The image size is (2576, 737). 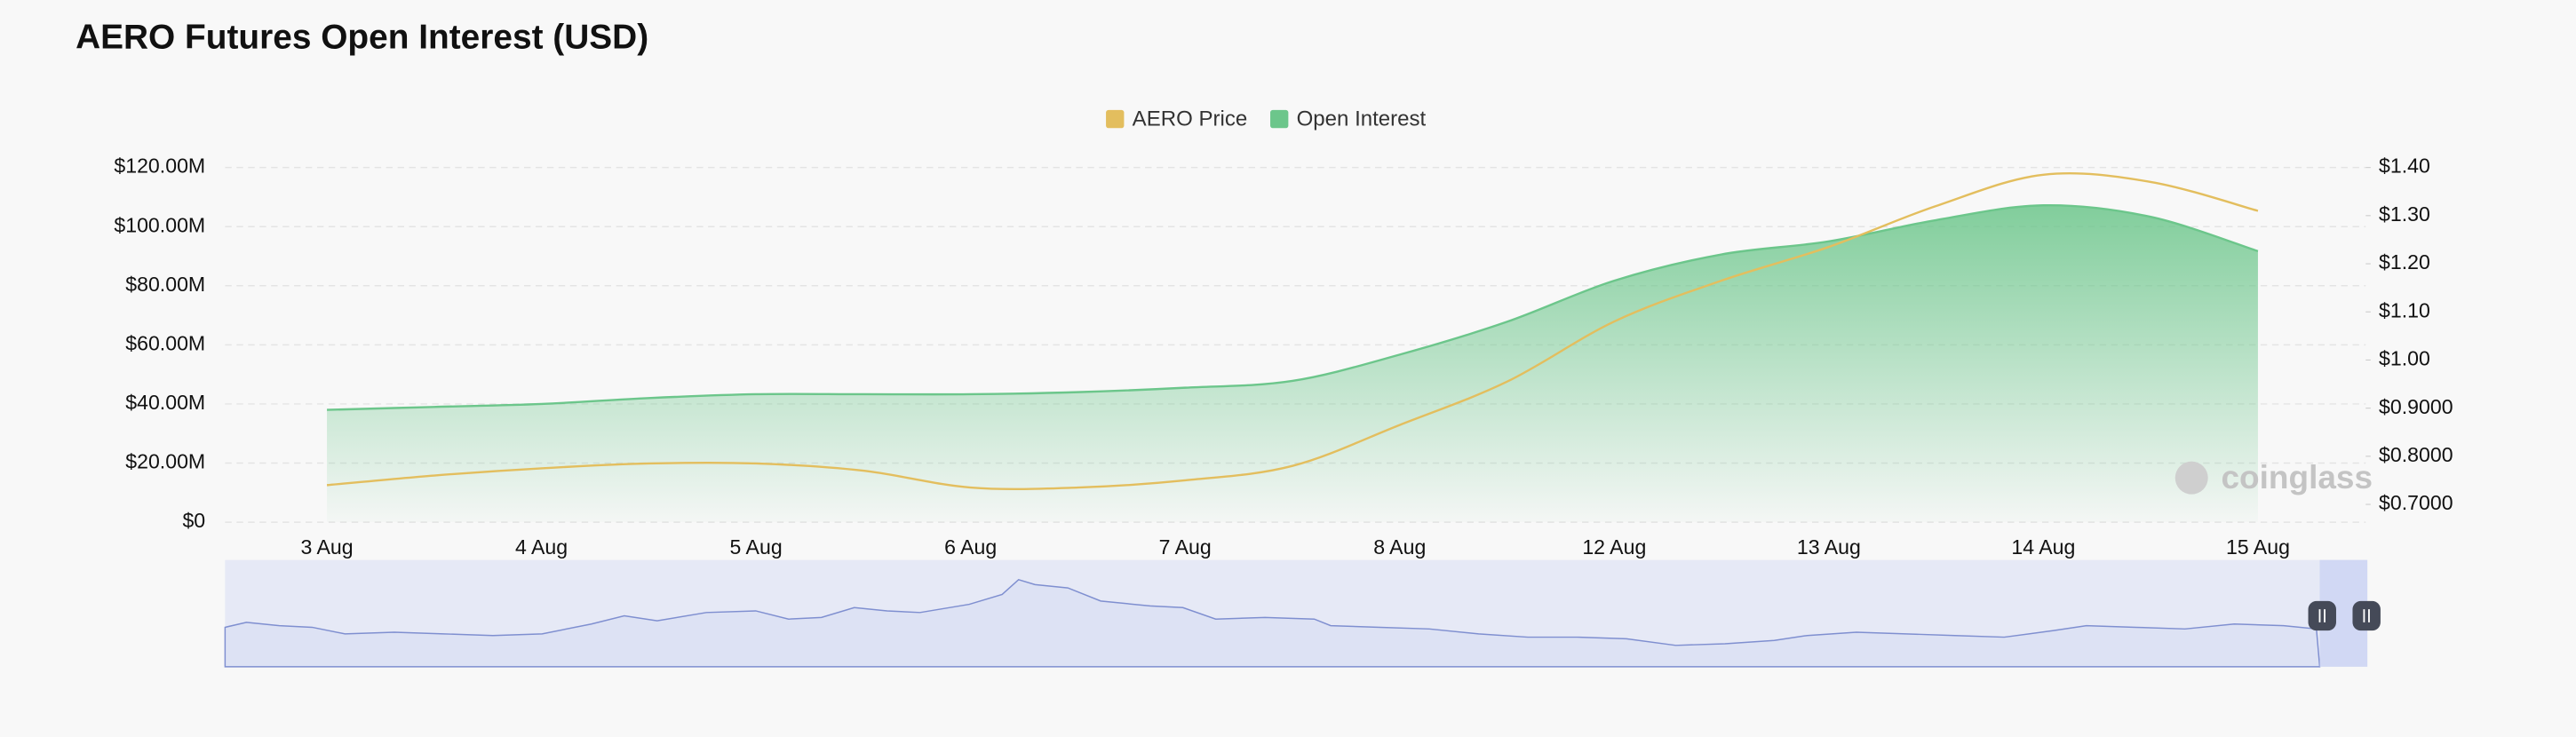 I want to click on navigator-series, so click(x=1272, y=623).